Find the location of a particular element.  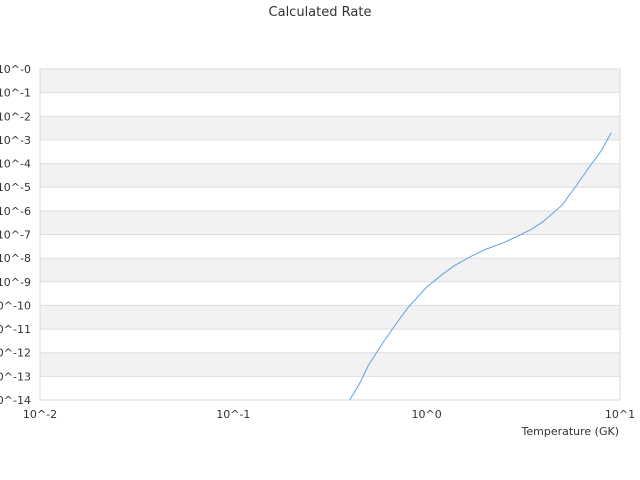

x-tick-label: 10^-2 is located at coordinates (40, 414).